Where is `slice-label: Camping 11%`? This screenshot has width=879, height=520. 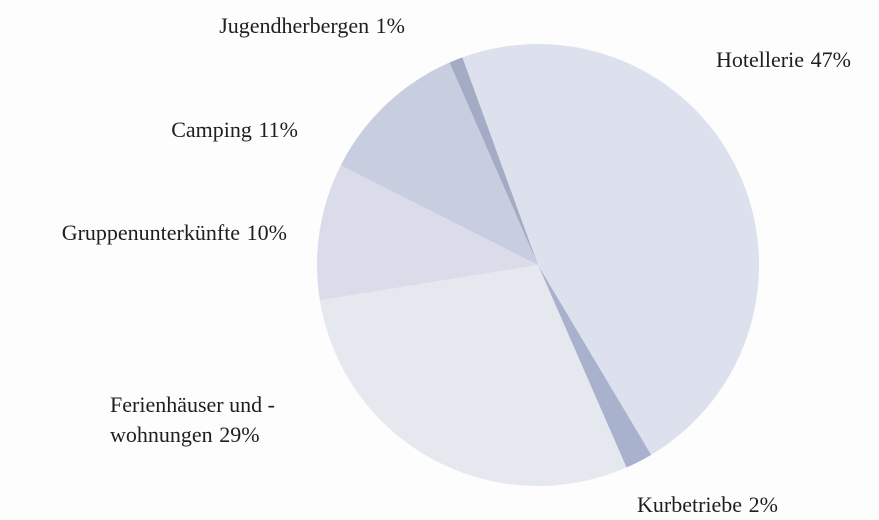 slice-label: Camping 11% is located at coordinates (234, 130).